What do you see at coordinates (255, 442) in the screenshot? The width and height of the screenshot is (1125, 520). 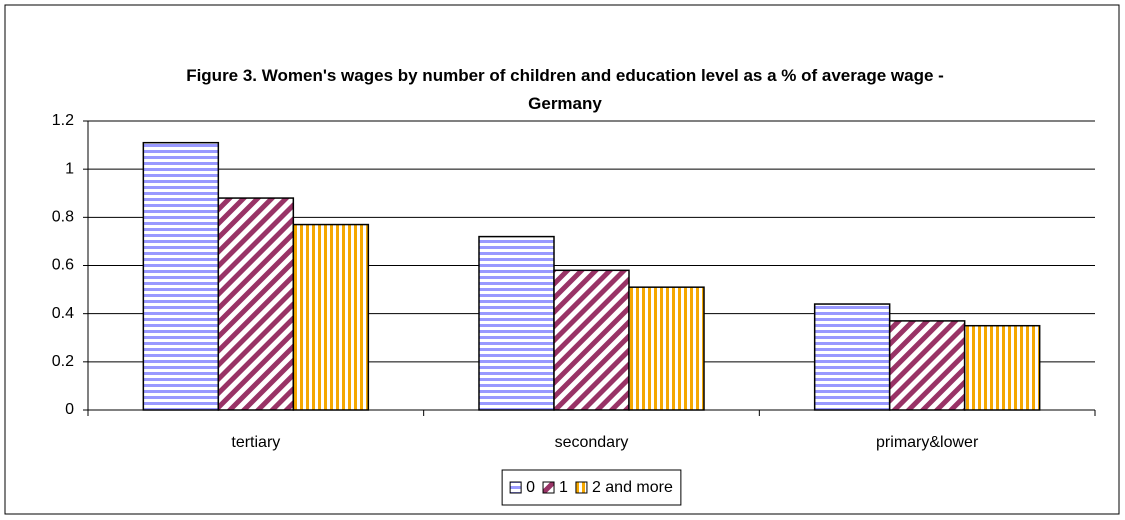 I see `x-tick-label: tertiary` at bounding box center [255, 442].